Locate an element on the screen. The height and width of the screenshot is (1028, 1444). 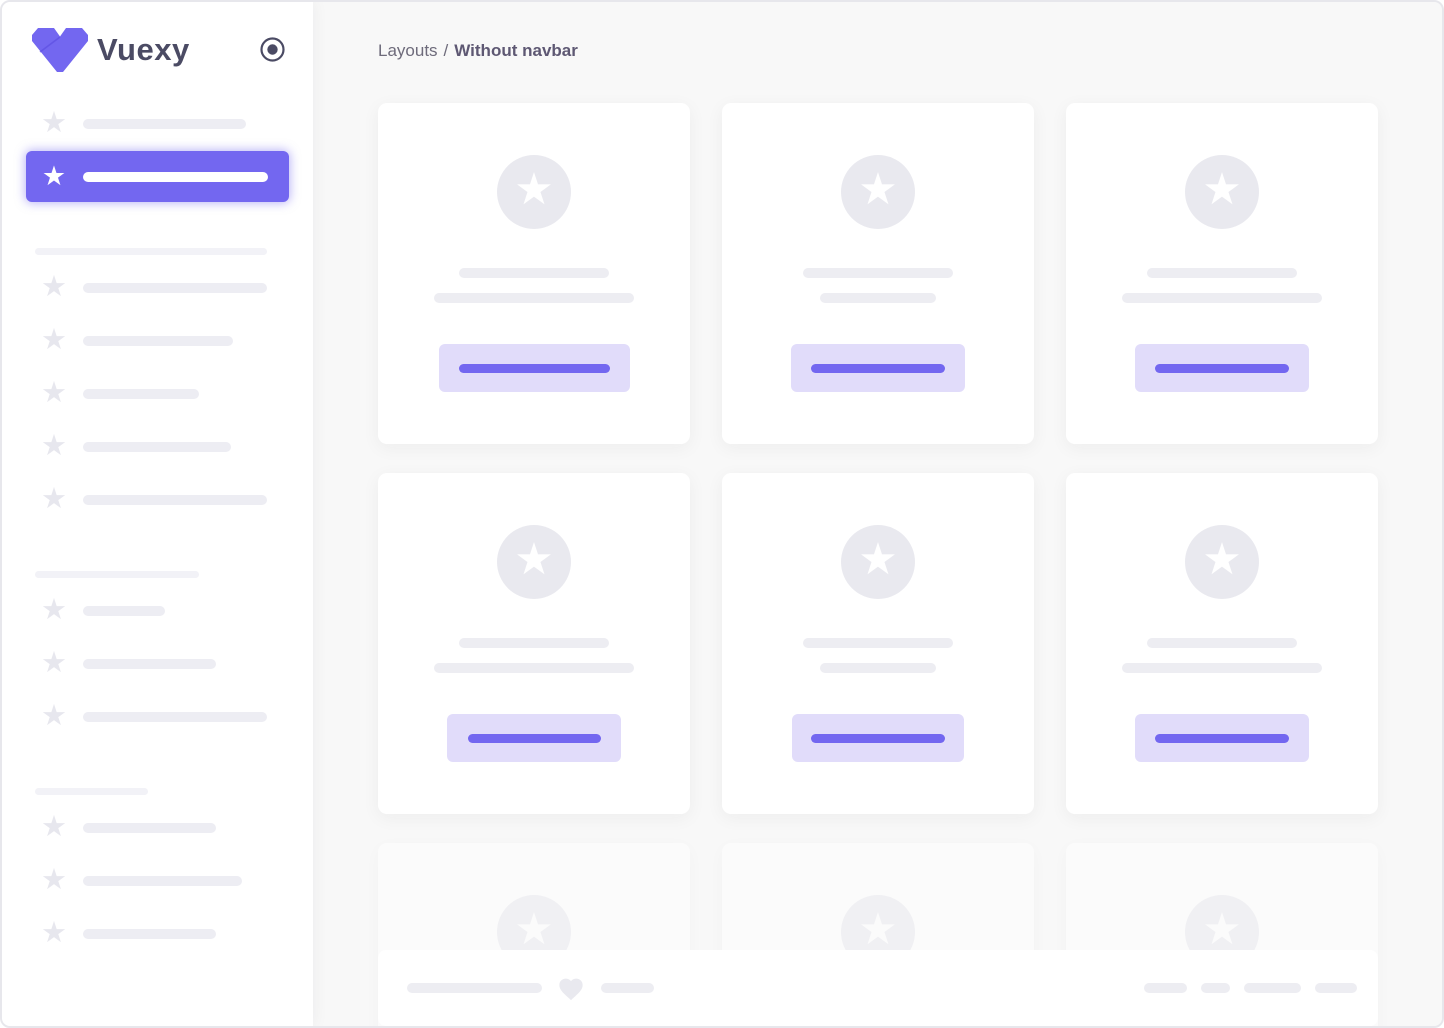
logo-link: Vuexy is located at coordinates (111, 49).